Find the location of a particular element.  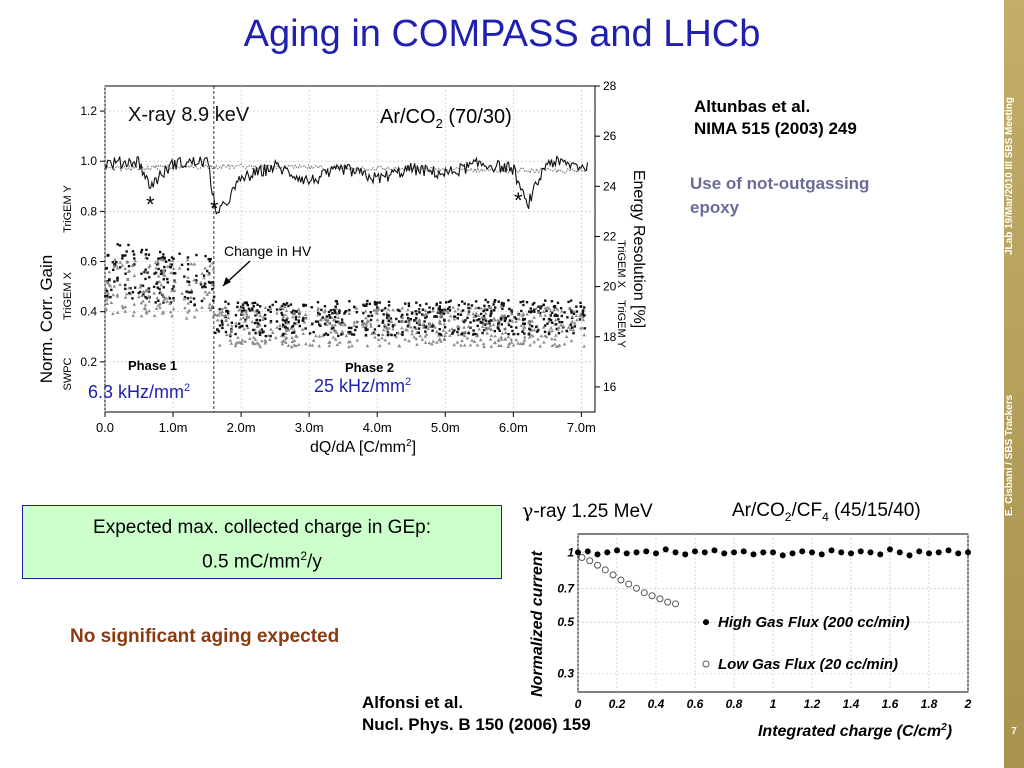

high-flux-point is located at coordinates (880, 554).